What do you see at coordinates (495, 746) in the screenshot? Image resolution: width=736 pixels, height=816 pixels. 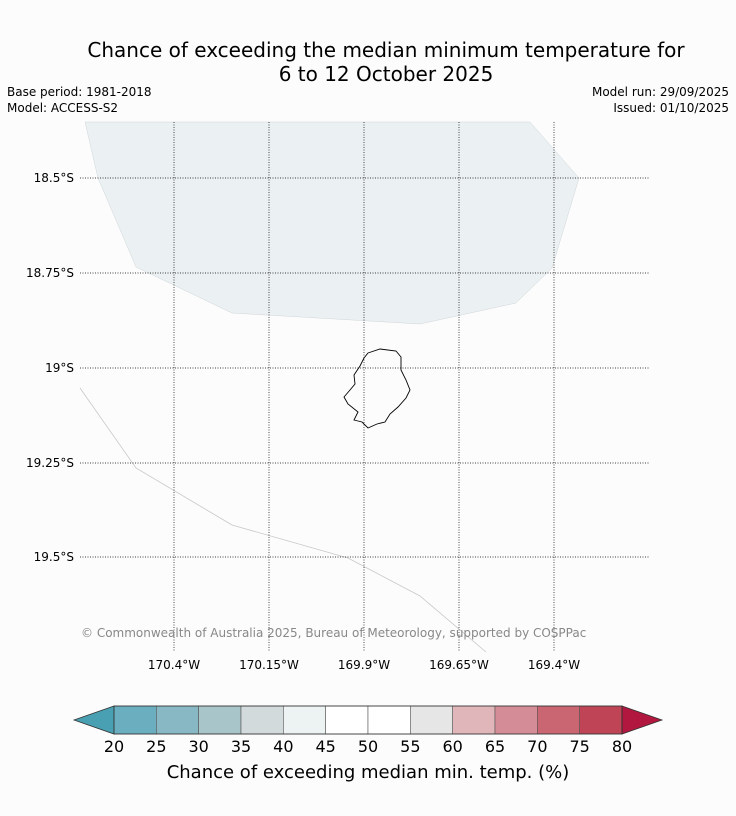 I see `colorbar-tick-label: 65` at bounding box center [495, 746].